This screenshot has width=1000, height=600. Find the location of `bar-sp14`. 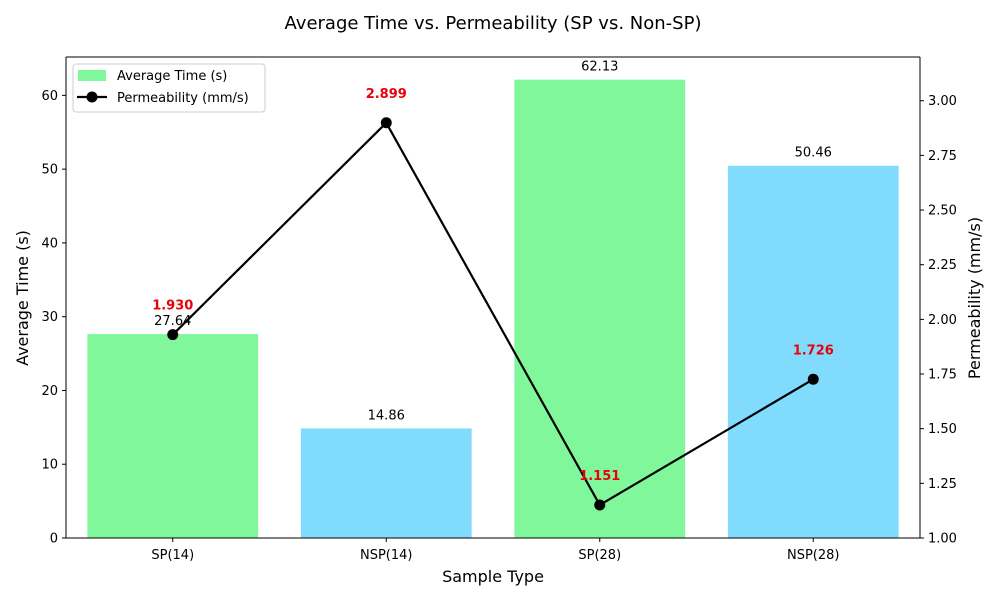

bar-sp14 is located at coordinates (173, 436).